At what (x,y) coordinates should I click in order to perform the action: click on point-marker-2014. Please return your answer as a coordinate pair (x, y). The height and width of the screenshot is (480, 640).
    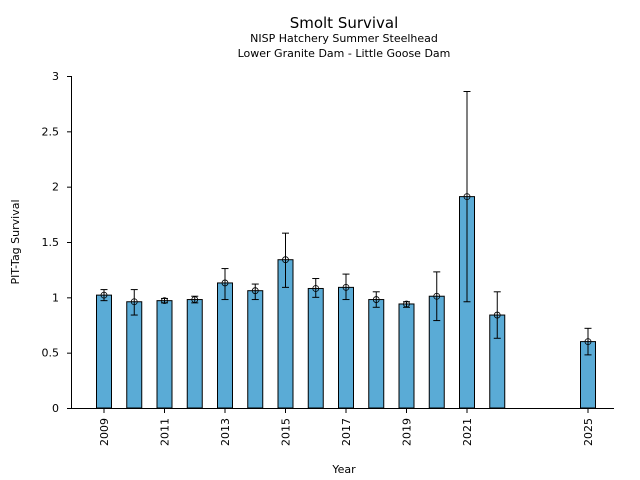
    Looking at the image, I should click on (255, 291).